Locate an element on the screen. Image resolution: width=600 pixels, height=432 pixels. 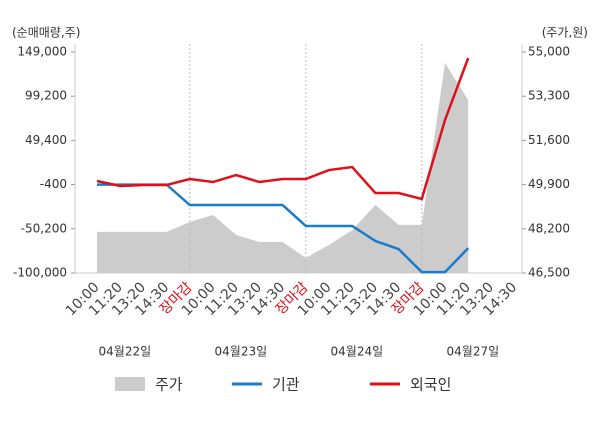
legend-label: 외국인 is located at coordinates (430, 385).